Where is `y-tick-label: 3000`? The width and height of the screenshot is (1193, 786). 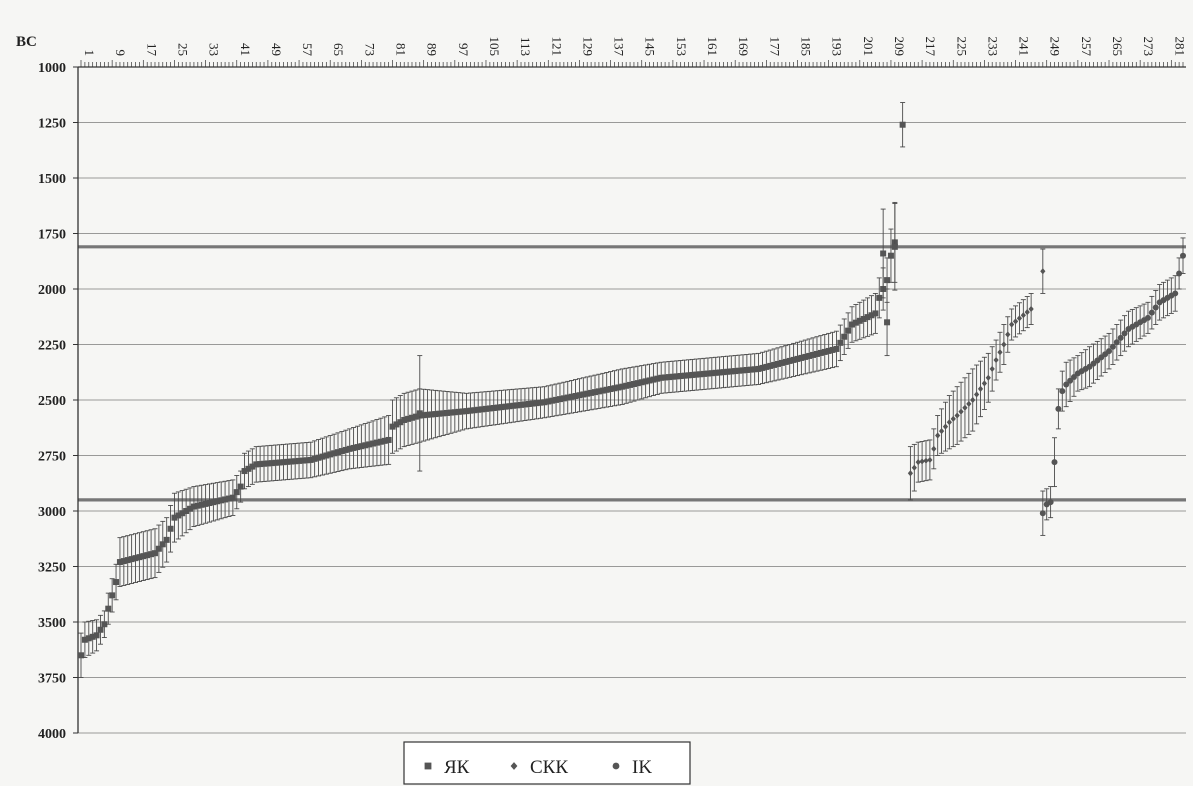 y-tick-label: 3000 is located at coordinates (52, 512).